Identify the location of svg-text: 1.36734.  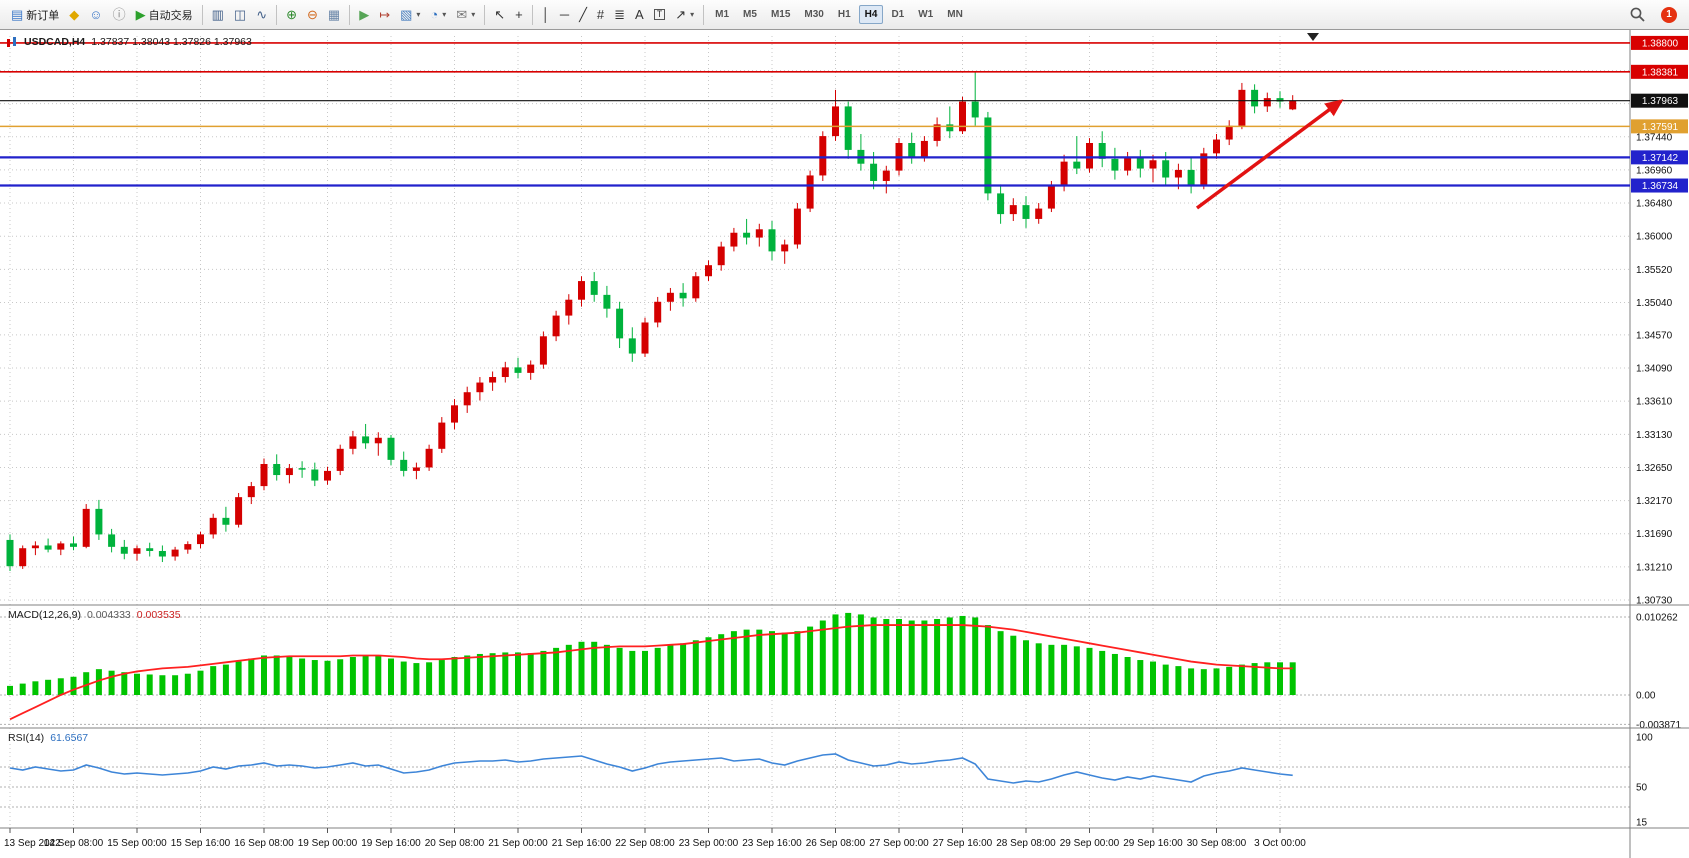
(1660, 186).